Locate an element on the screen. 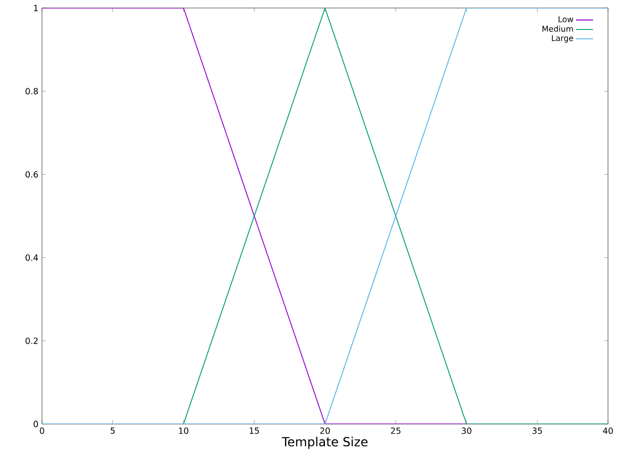 This screenshot has width=639, height=473. x-tick-label: 20 is located at coordinates (325, 431).